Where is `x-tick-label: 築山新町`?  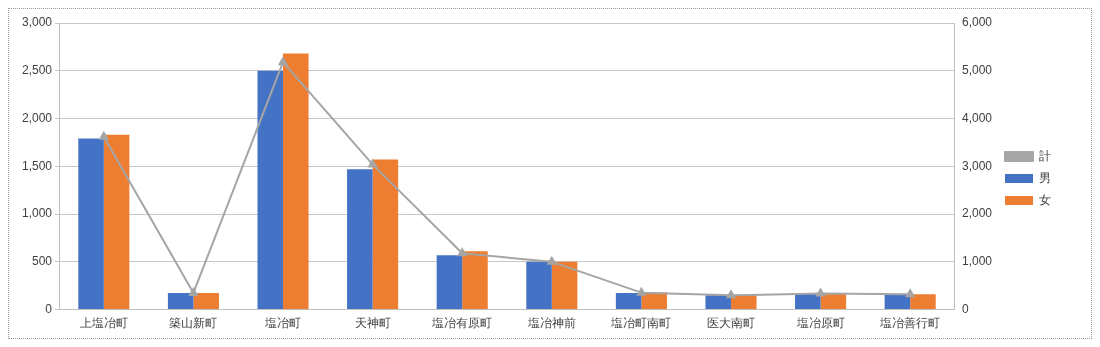 x-tick-label: 築山新町 is located at coordinates (193, 322).